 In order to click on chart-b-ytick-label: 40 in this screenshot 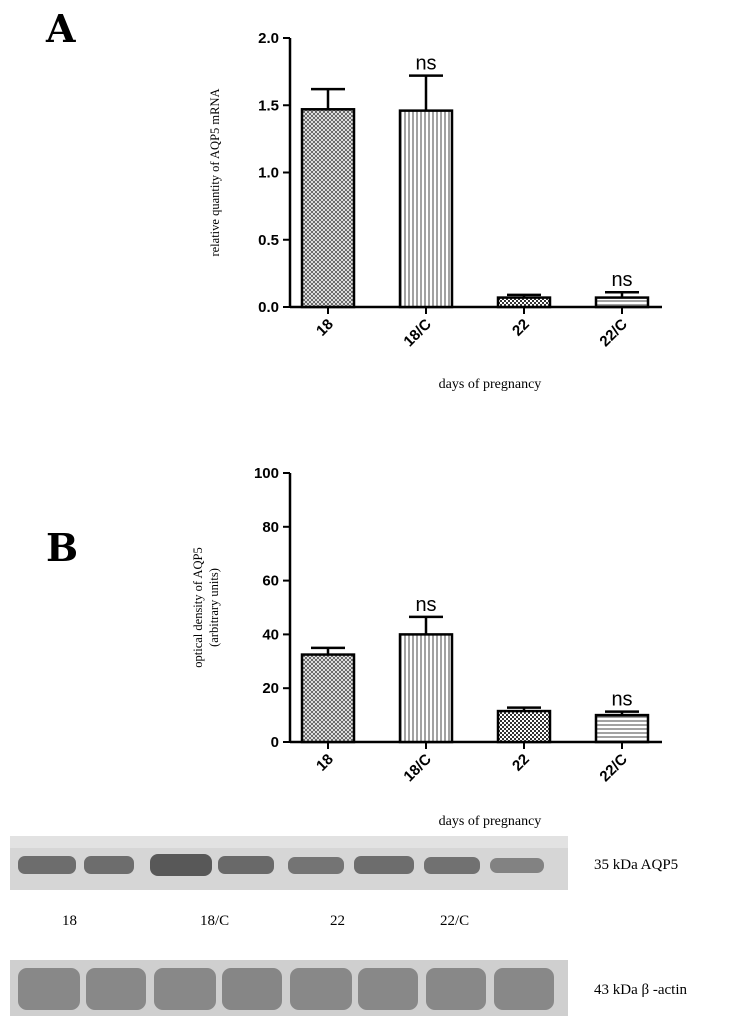, I will do `click(270, 634)`.